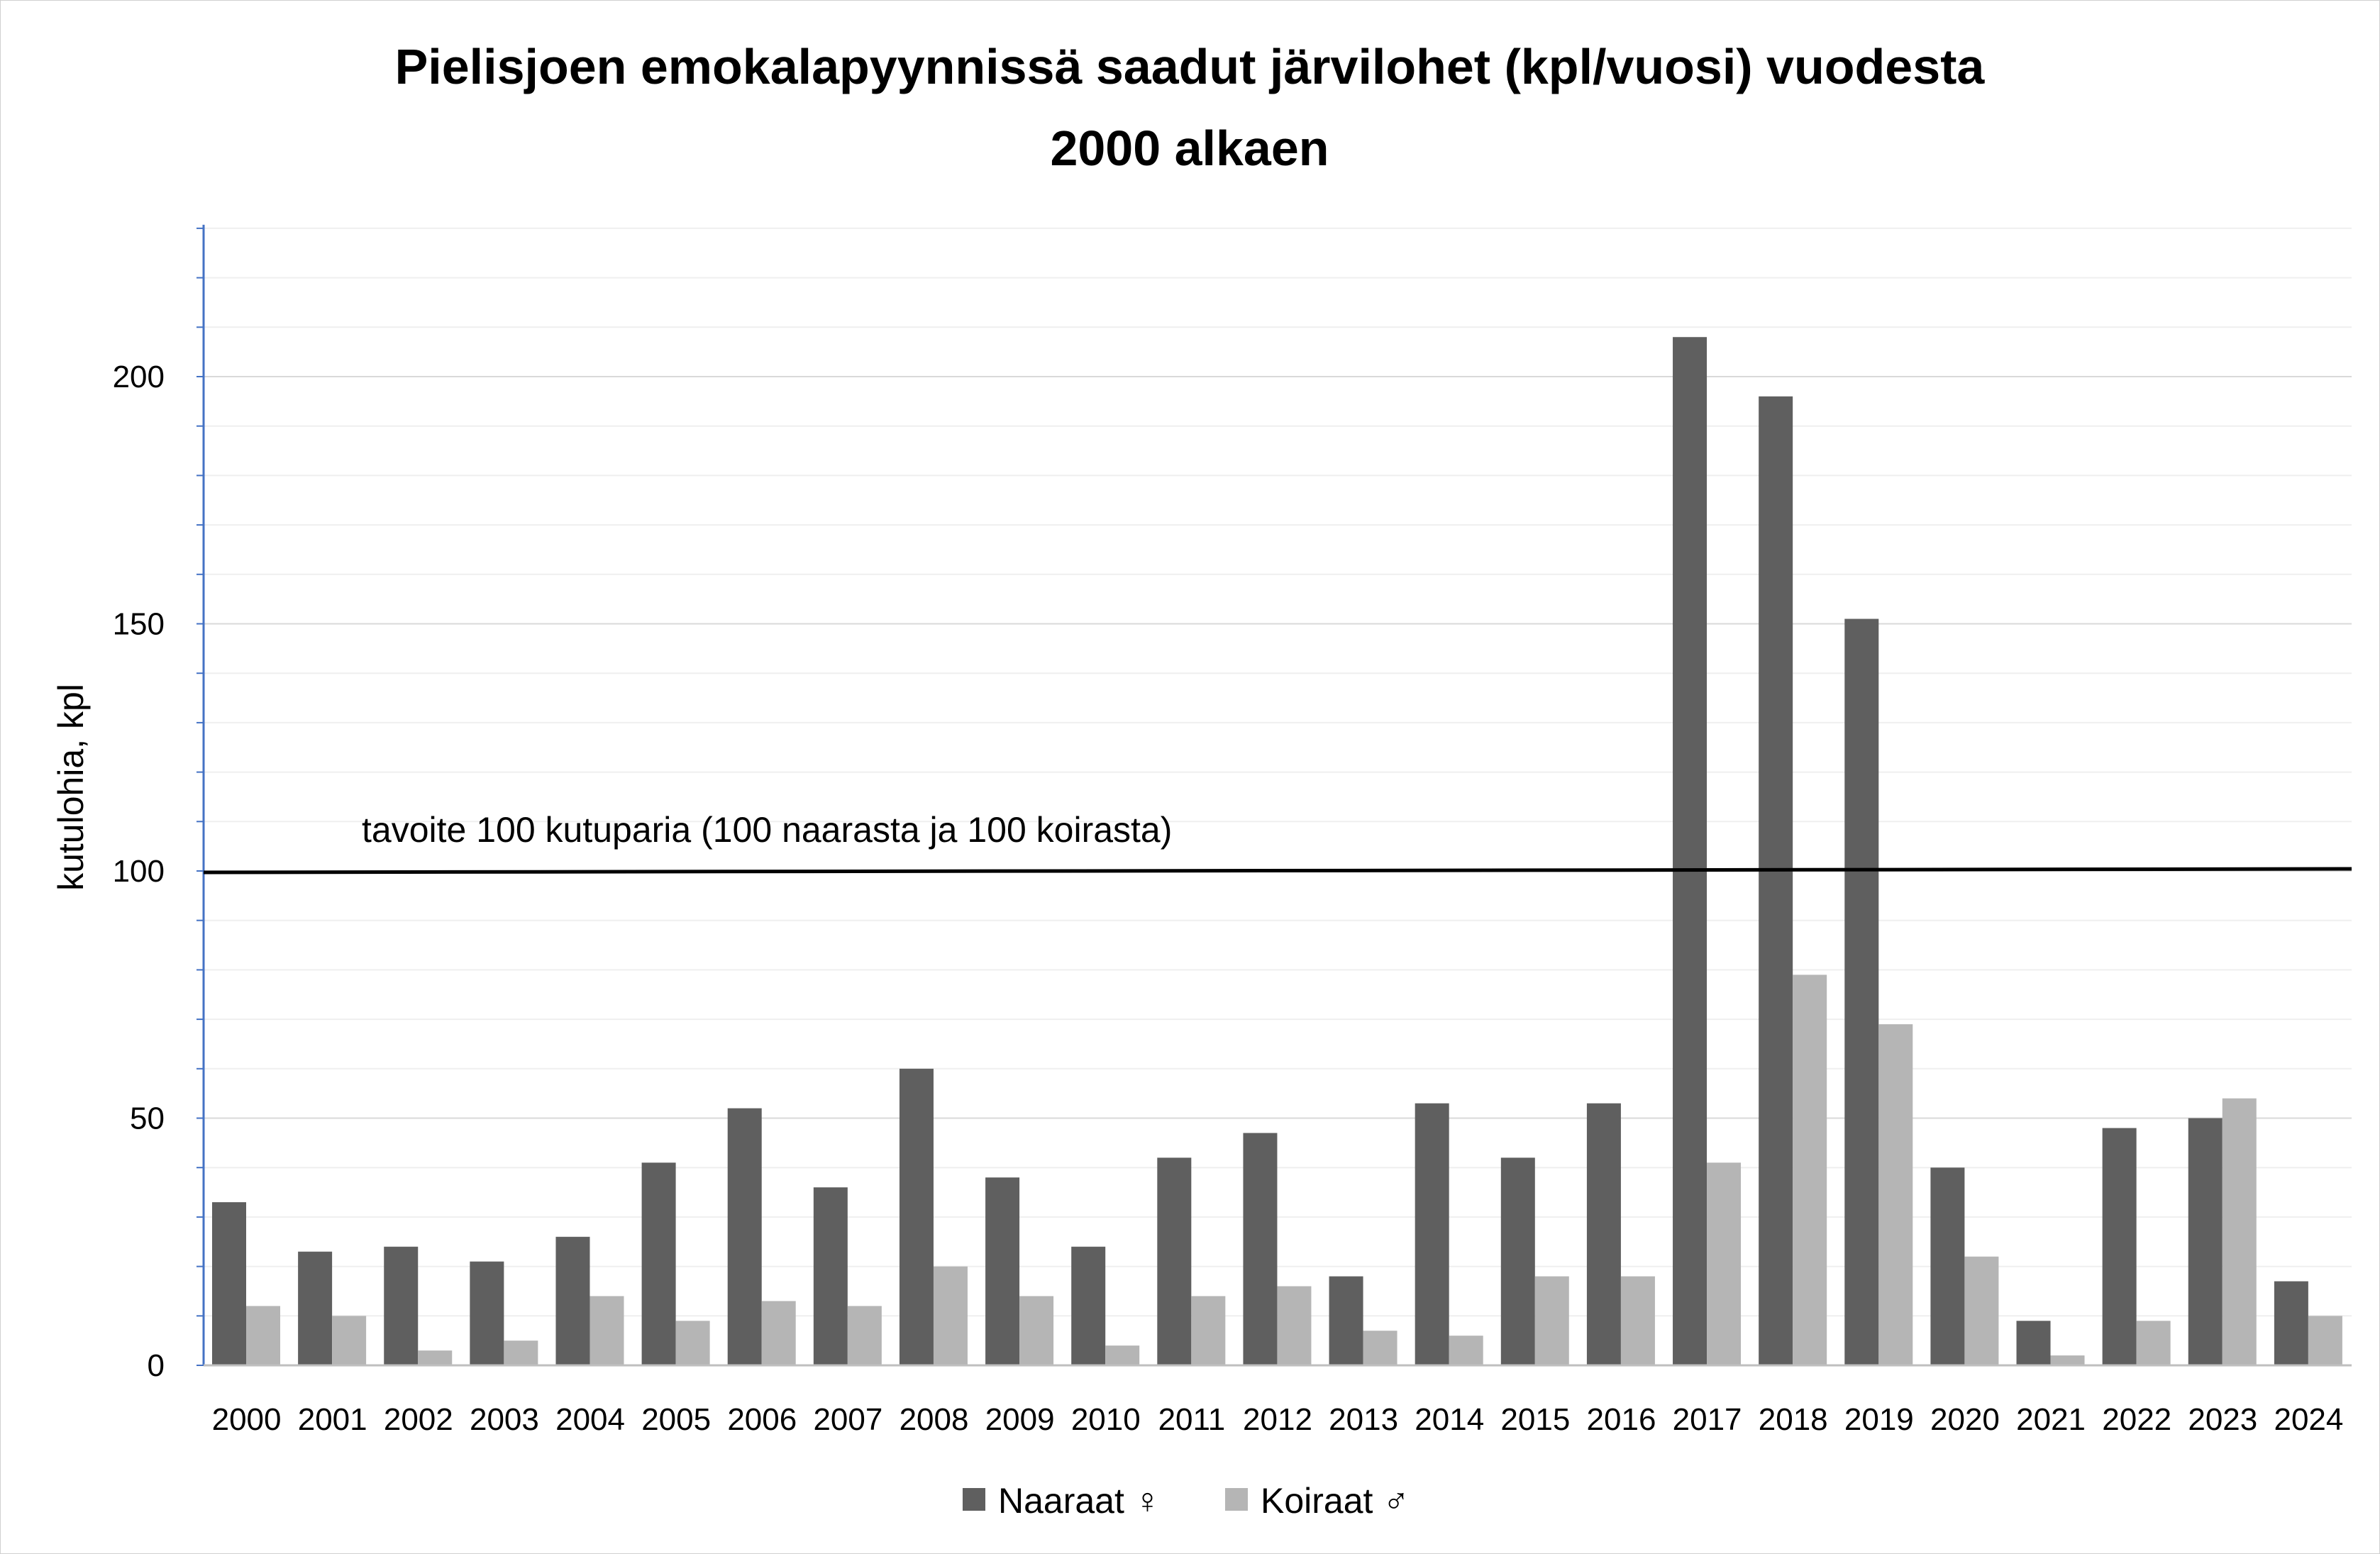  Describe the element at coordinates (1192, 1419) in the screenshot. I see `x-tick-label: 2011` at that location.